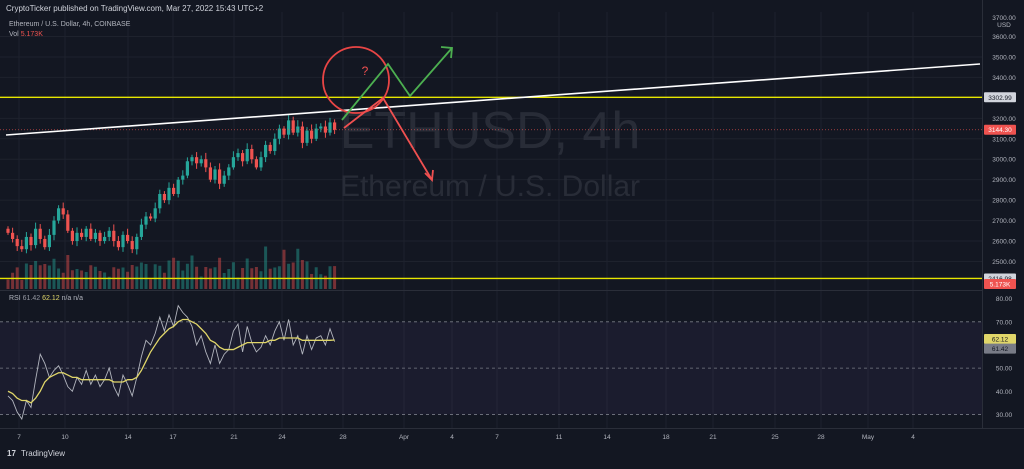 This screenshot has height=469, width=1024. What do you see at coordinates (1004, 180) in the screenshot?
I see `price-tick-label: 2900.00` at bounding box center [1004, 180].